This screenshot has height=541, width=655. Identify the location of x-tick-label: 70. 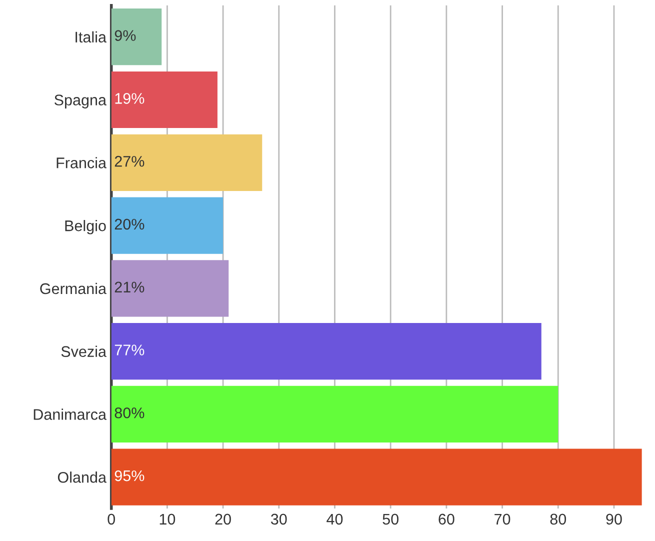
(502, 519).